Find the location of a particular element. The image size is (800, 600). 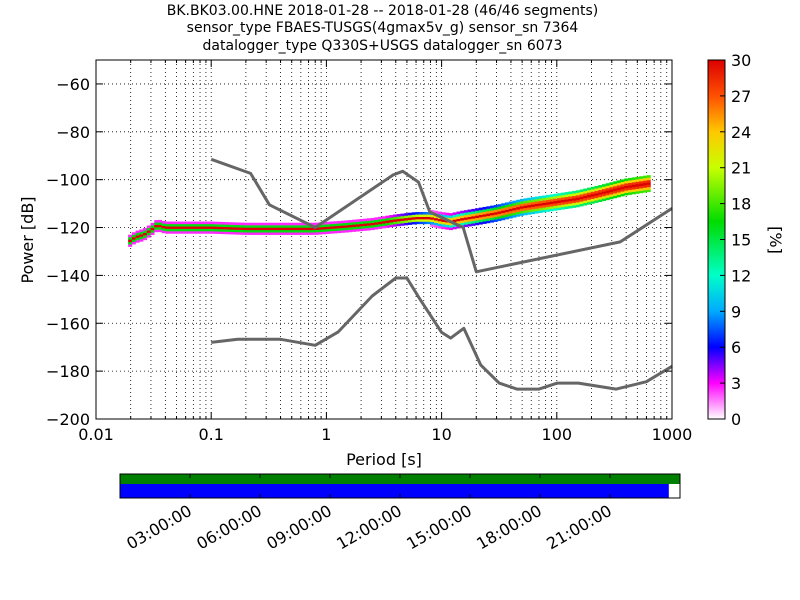

data-coverage-bar is located at coordinates (400, 479).